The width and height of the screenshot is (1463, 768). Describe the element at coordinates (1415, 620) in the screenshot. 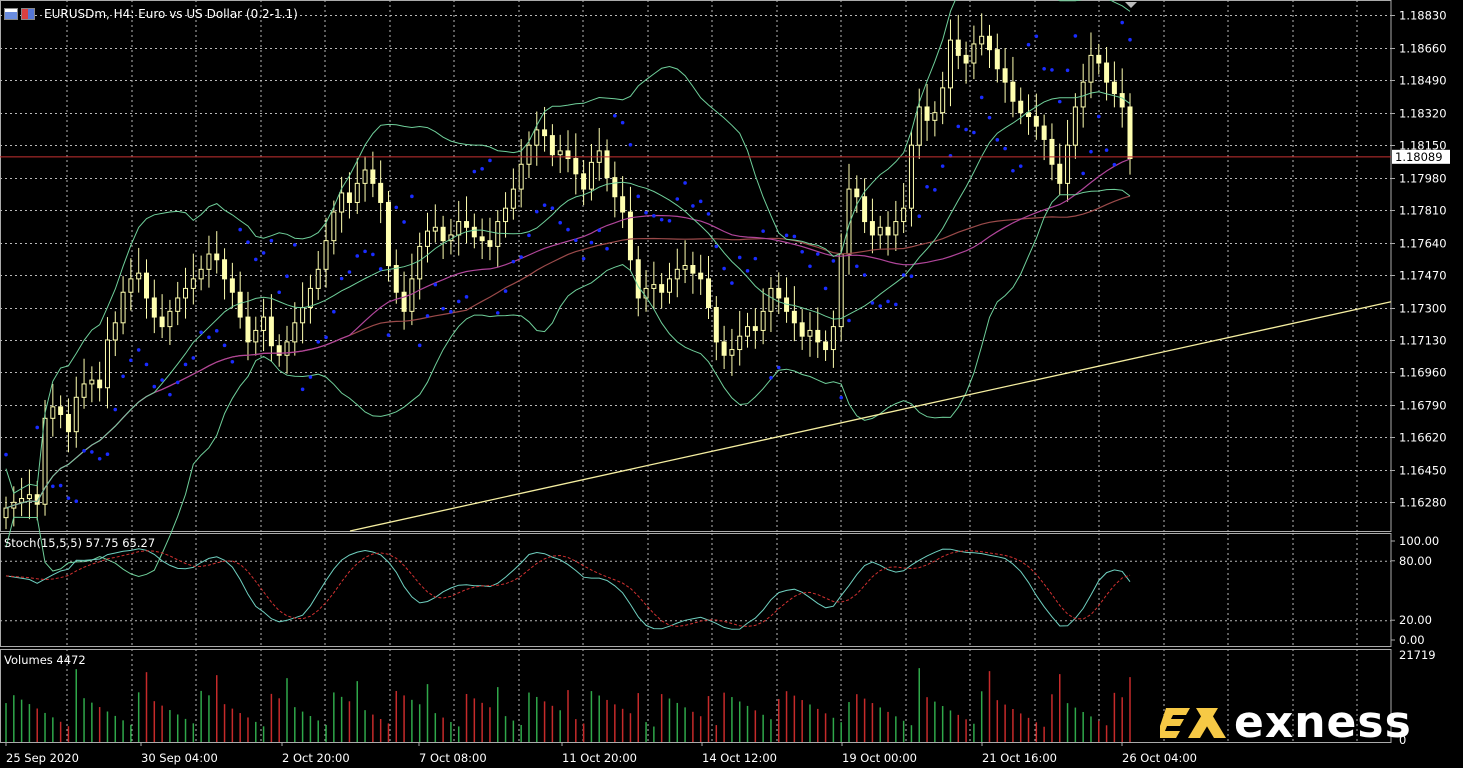

I see `stoch-axis-label: 20.00` at that location.